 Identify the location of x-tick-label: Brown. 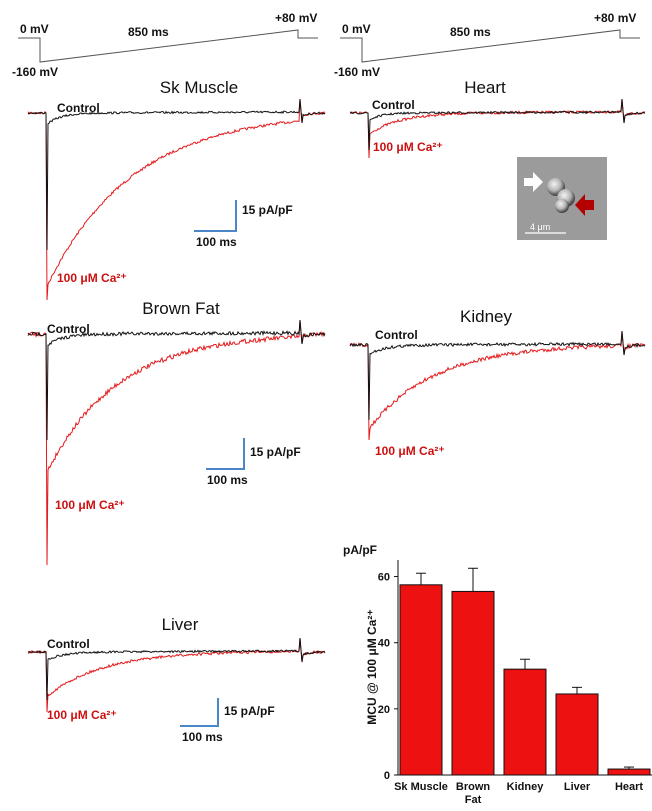
(473, 787).